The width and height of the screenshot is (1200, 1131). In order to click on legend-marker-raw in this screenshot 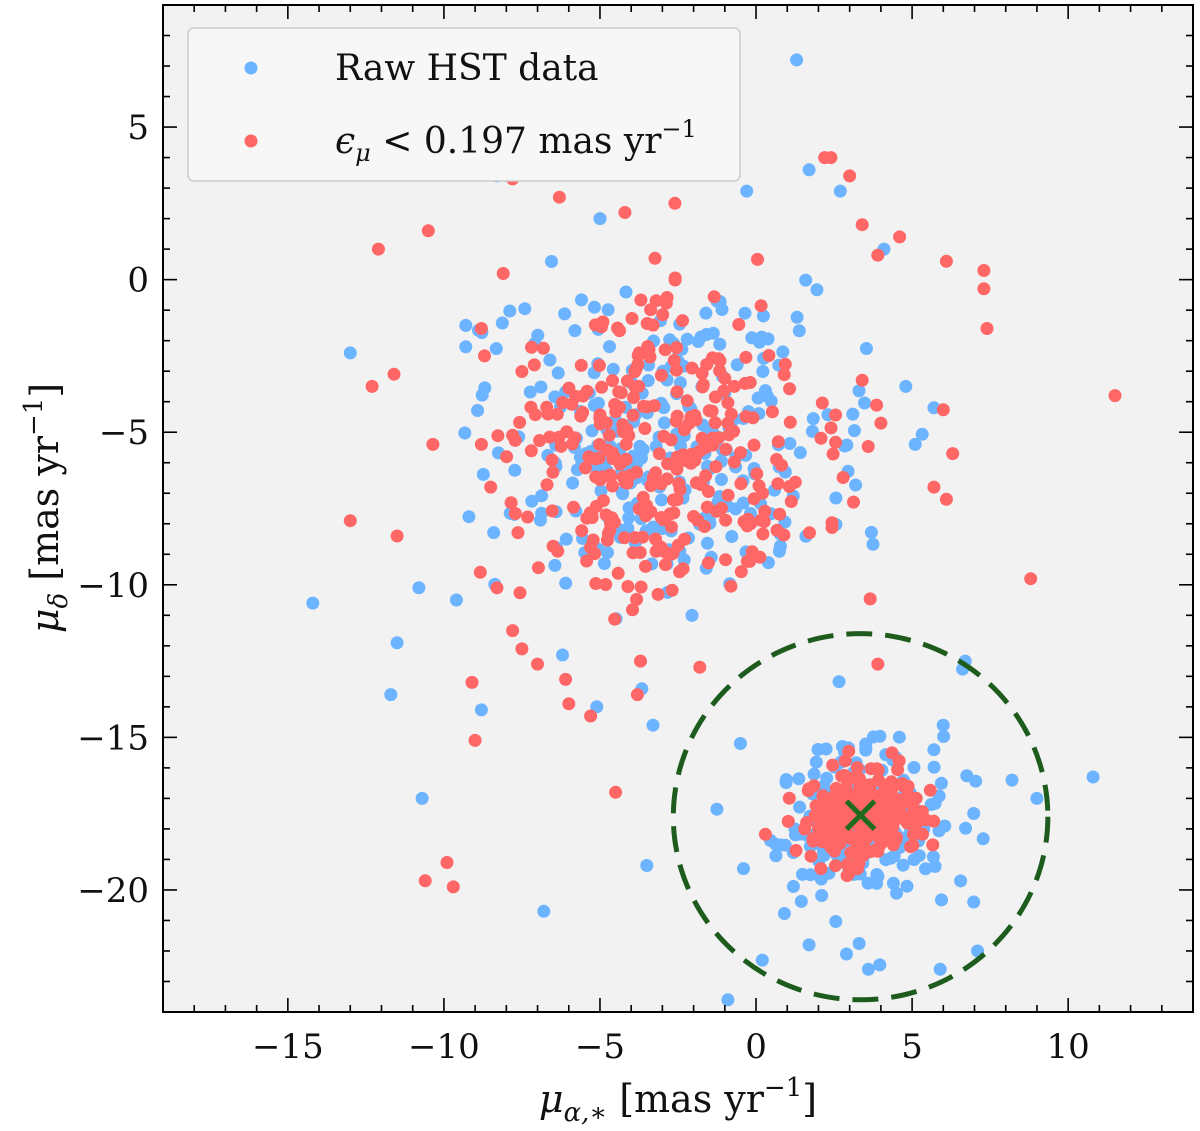, I will do `click(251, 68)`.